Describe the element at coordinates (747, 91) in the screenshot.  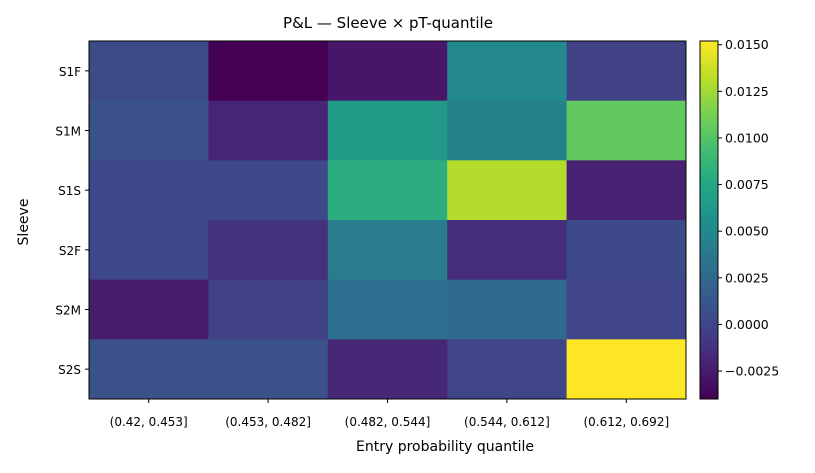
I see `colorbar-tick-label: 0.0125` at that location.